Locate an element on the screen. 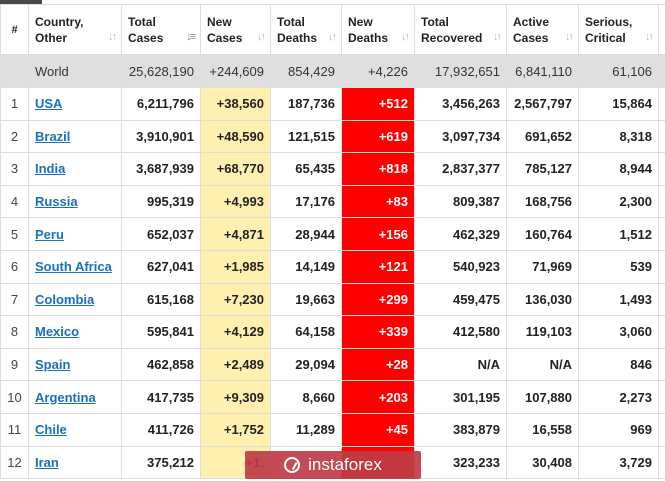 The image size is (665, 481). active-cases-cell: 160,764 is located at coordinates (542, 234).